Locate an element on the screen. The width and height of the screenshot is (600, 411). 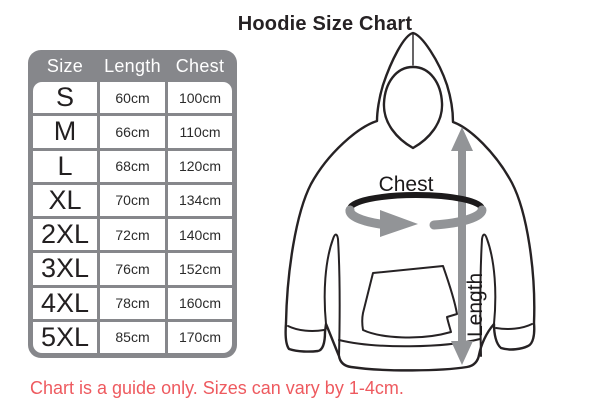
table-cell-chest-row2: 120cm is located at coordinates (200, 166).